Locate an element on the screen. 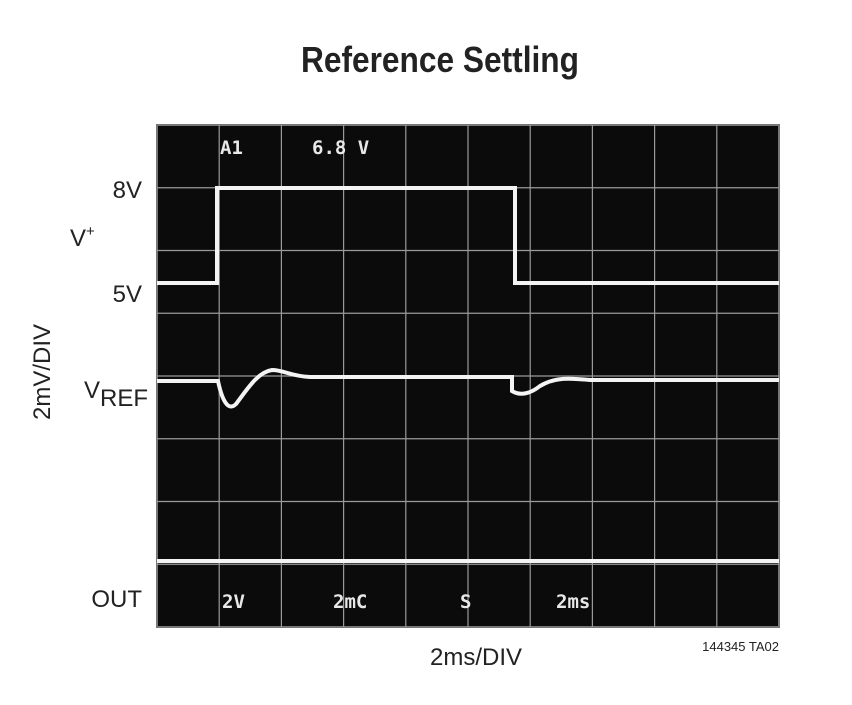 Image resolution: width=852 pixels, height=705 pixels. figure-id: 144345 TA02 is located at coordinates (740, 646).